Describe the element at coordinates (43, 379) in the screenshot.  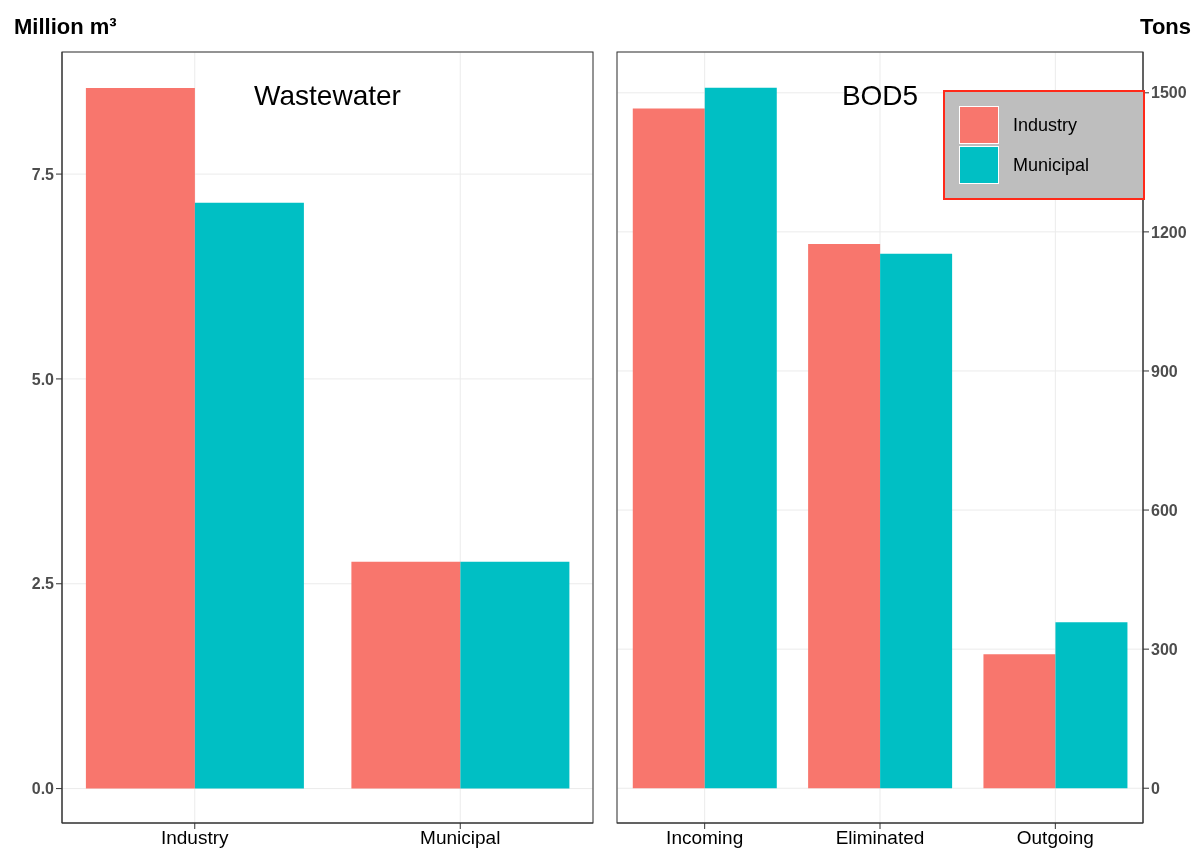
I see `y-tick-label: 5.0` at that location.